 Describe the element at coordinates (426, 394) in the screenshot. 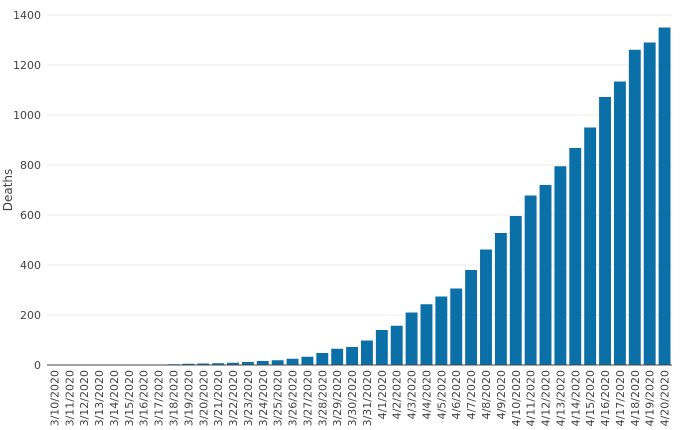

I see `x-tick-label: 4/4/2020` at that location.